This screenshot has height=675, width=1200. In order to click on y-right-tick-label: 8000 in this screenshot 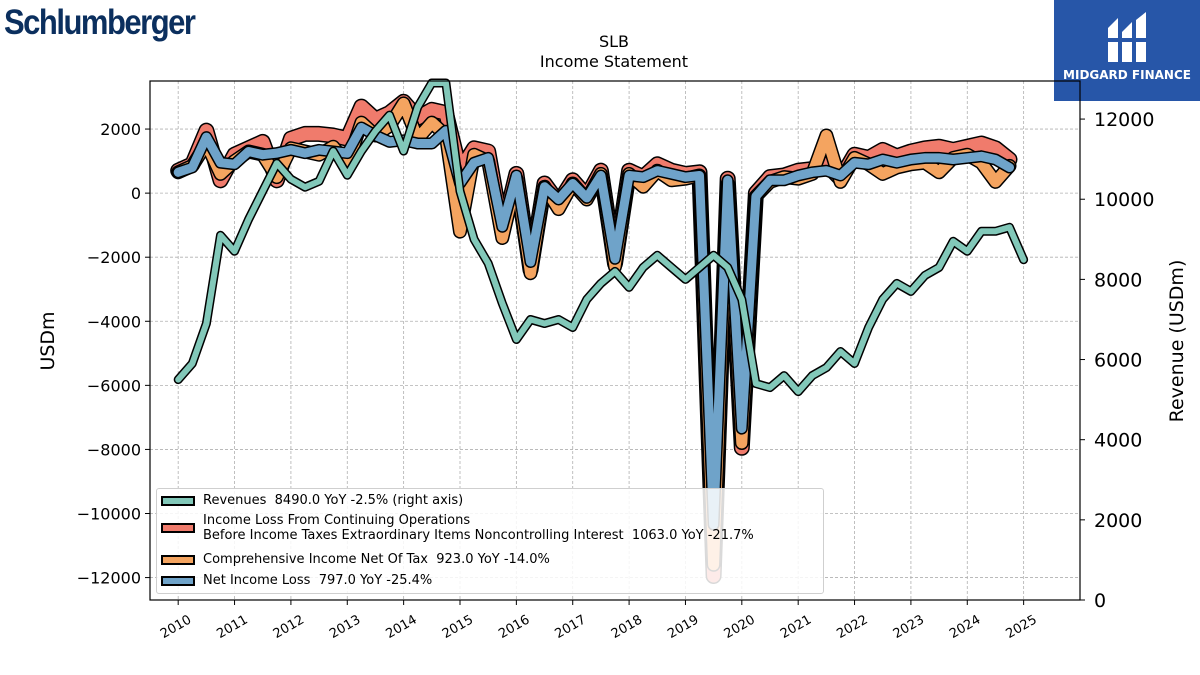, I will do `click(1118, 280)`.